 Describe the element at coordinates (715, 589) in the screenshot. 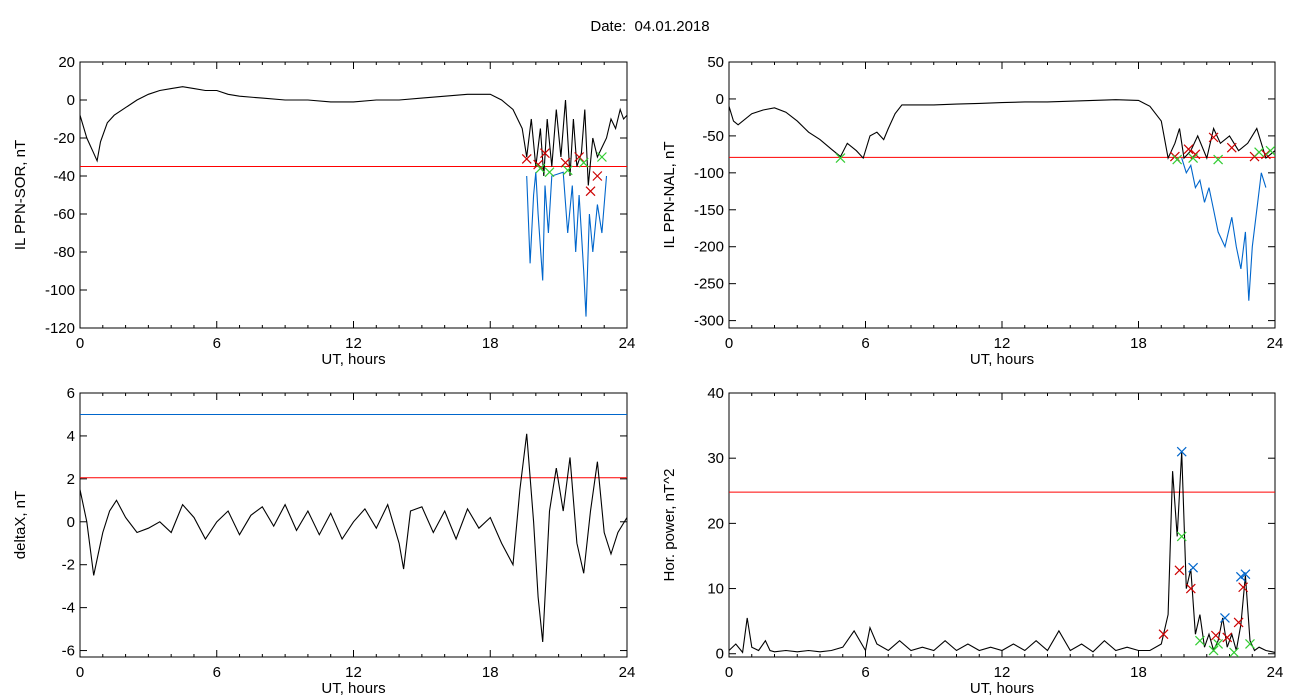

I see `y-tick-label: 10` at that location.